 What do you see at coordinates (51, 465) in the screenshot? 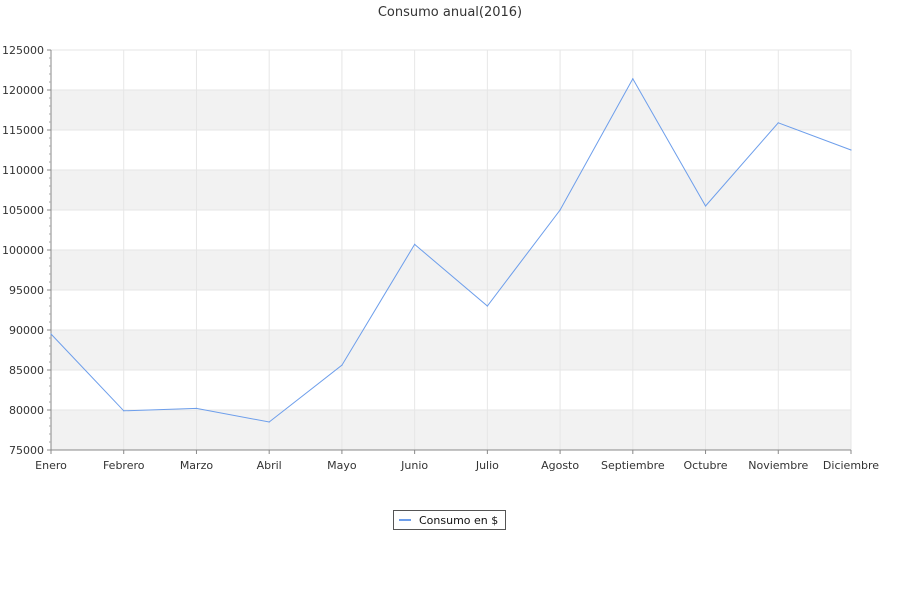
I see `x-tick-label: Enero` at bounding box center [51, 465].